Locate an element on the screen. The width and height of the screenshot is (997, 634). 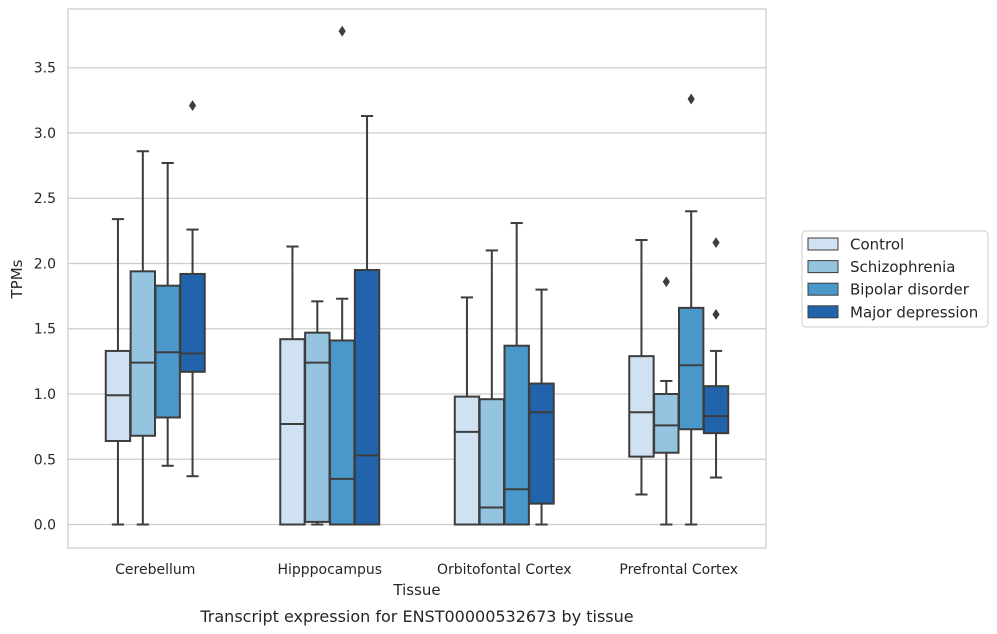
legend-frame is located at coordinates (895, 279).